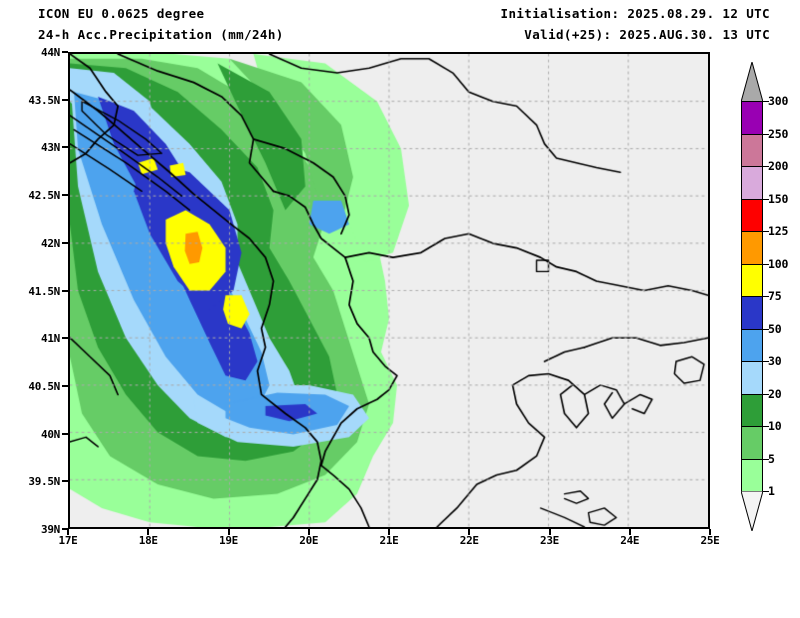 The image size is (800, 618). What do you see at coordinates (50, 243) in the screenshot?
I see `y-axis-tick-label: 42N` at bounding box center [50, 243].